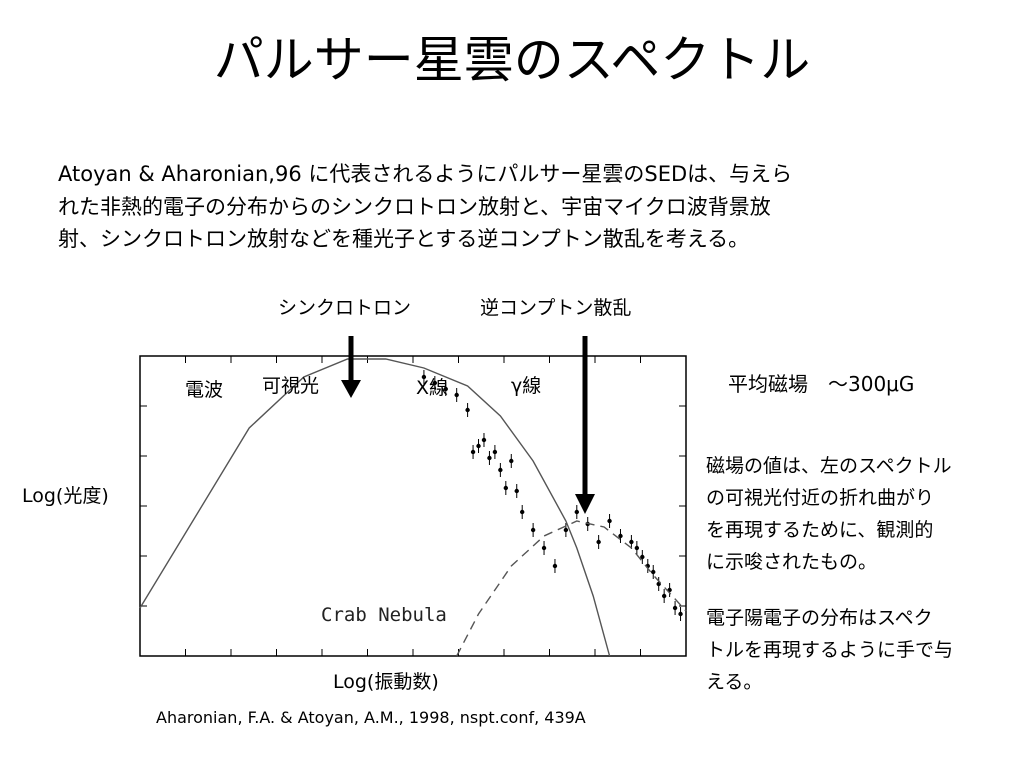  What do you see at coordinates (571, 588) in the screenshot?
I see `inverse-compton-curve` at bounding box center [571, 588].